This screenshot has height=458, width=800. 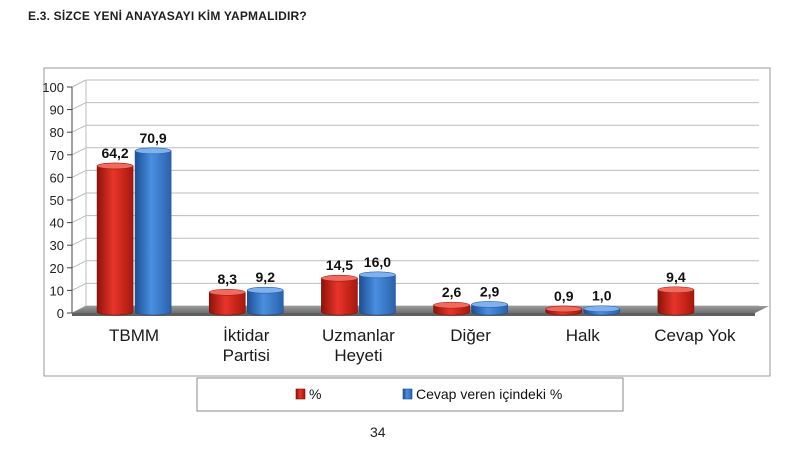 What do you see at coordinates (57, 245) in the screenshot?
I see `y-tick-label: 30` at bounding box center [57, 245].